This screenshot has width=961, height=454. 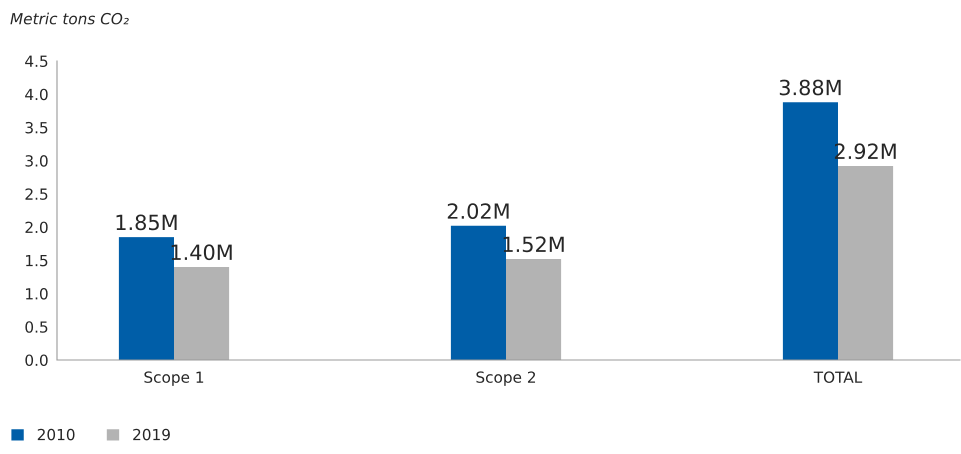 What do you see at coordinates (838, 377) in the screenshot?
I see `x-tick-label: TOTAL` at bounding box center [838, 377].